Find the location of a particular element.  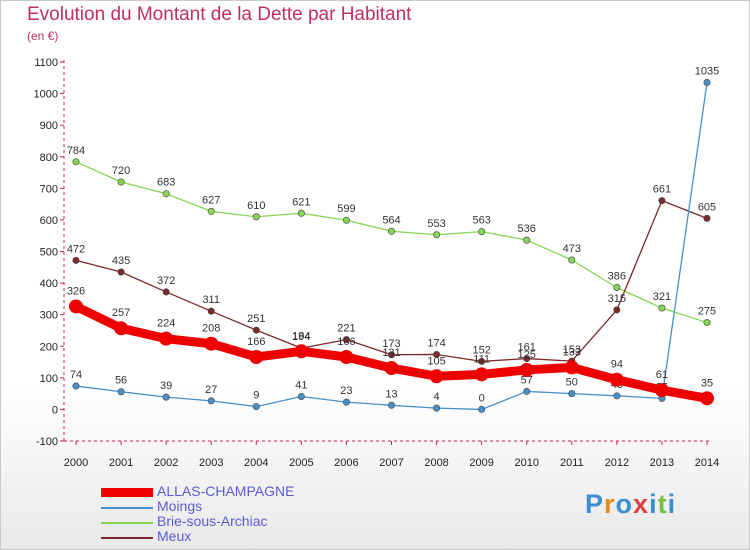

data-label-allas-champagne: 184 is located at coordinates (301, 336).